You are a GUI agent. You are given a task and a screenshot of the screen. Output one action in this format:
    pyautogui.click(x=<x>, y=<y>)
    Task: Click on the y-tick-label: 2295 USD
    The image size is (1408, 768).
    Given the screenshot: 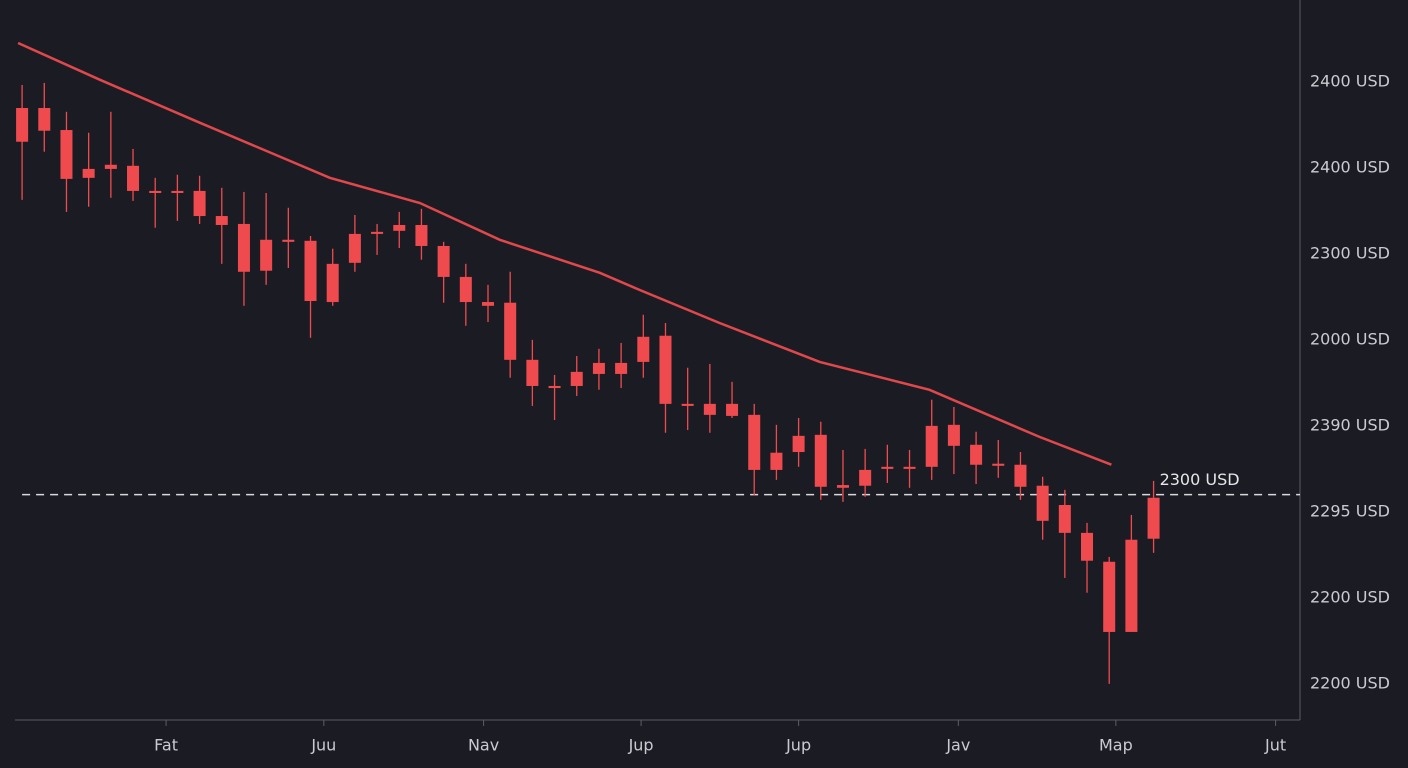 What is the action you would take?
    pyautogui.click(x=1350, y=510)
    